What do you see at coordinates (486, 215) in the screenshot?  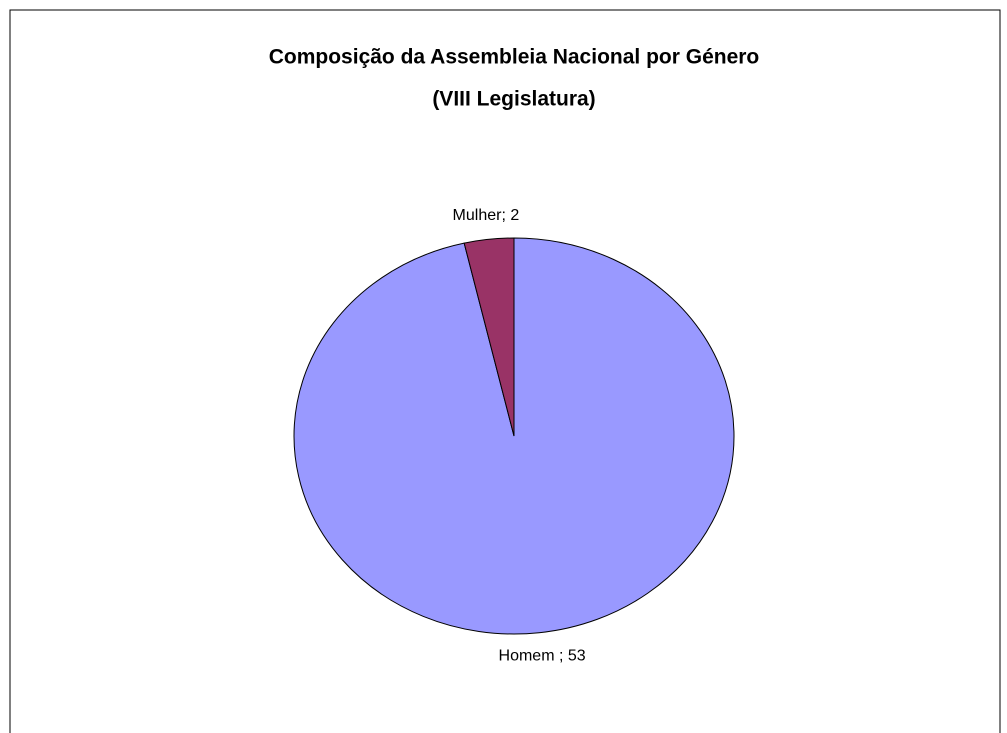 I see `data-label: Mulher; 2` at bounding box center [486, 215].